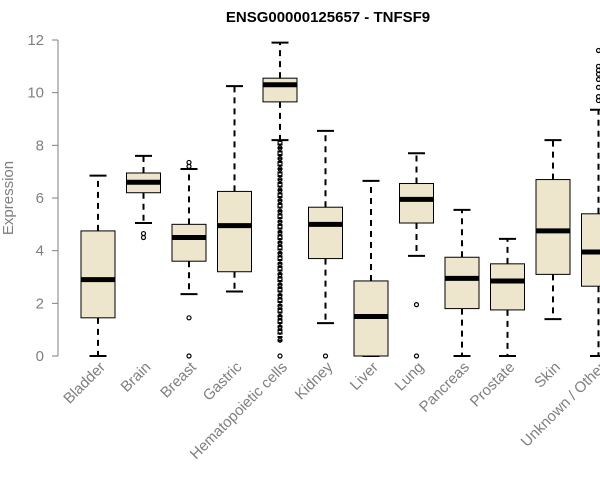  I want to click on box-gastric, so click(234, 189).